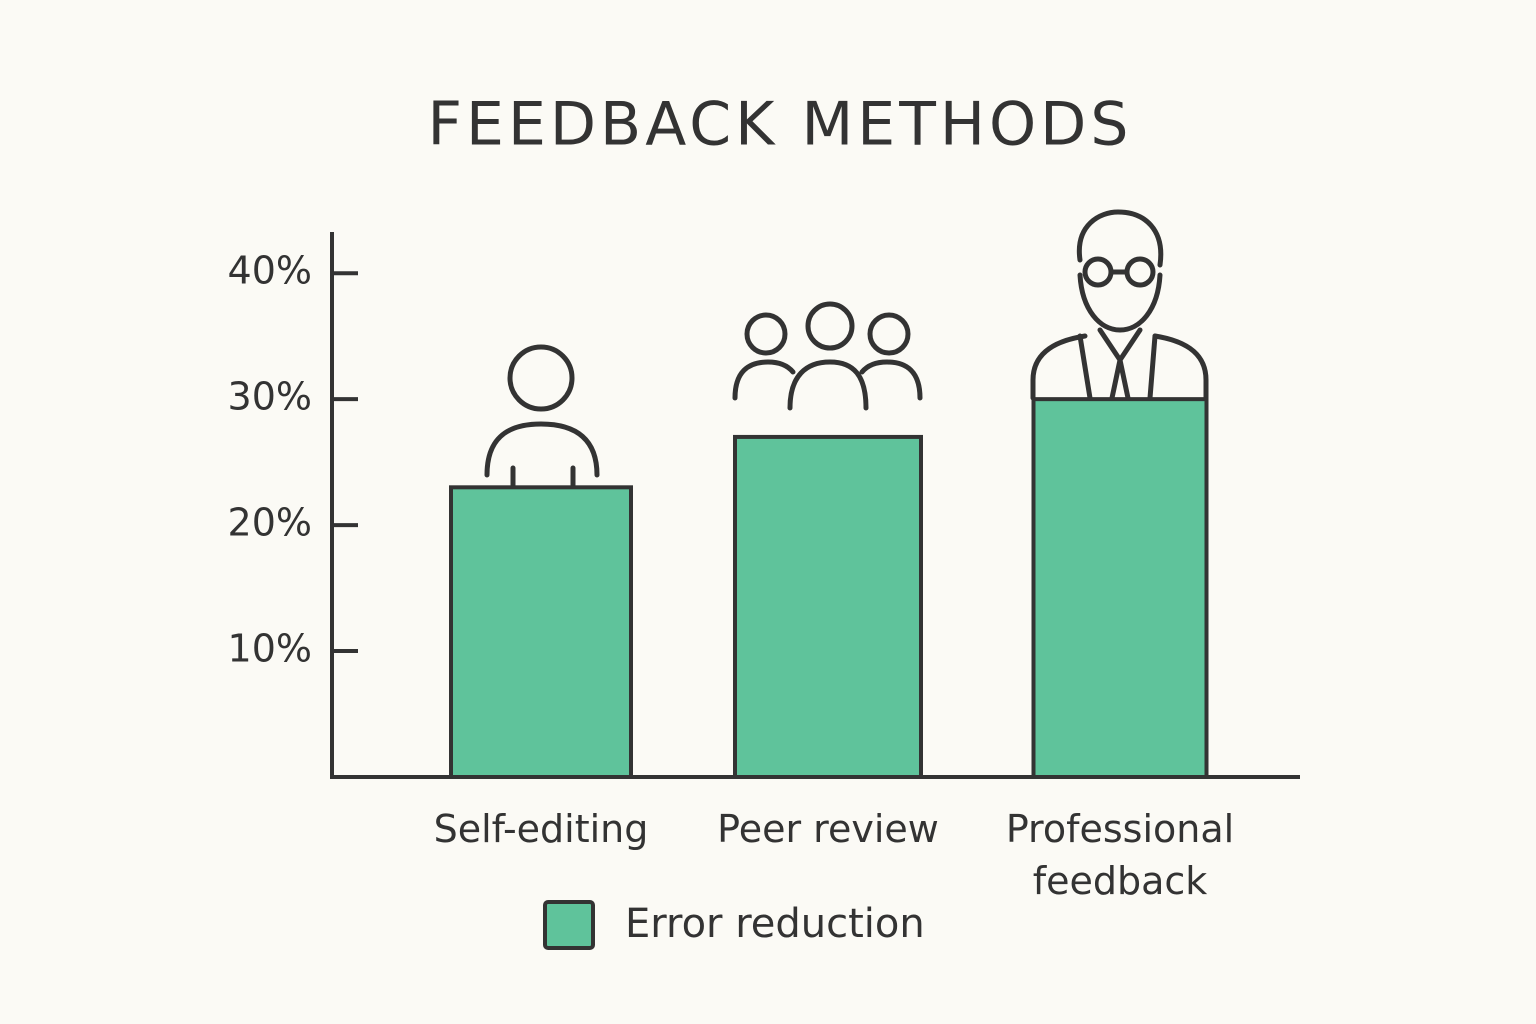 The height and width of the screenshot is (1024, 1536). What do you see at coordinates (270, 397) in the screenshot?
I see `y-tick-label: 30%` at bounding box center [270, 397].